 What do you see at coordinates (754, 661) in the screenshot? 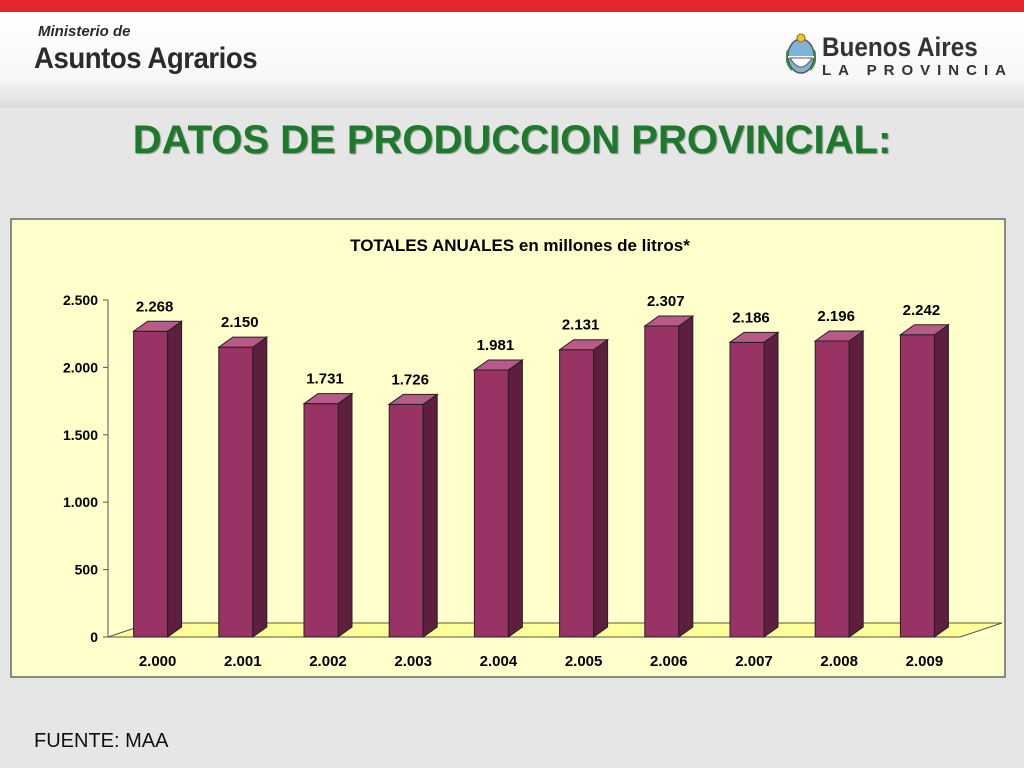
I see `x-tick-label: 2.007` at bounding box center [754, 661].